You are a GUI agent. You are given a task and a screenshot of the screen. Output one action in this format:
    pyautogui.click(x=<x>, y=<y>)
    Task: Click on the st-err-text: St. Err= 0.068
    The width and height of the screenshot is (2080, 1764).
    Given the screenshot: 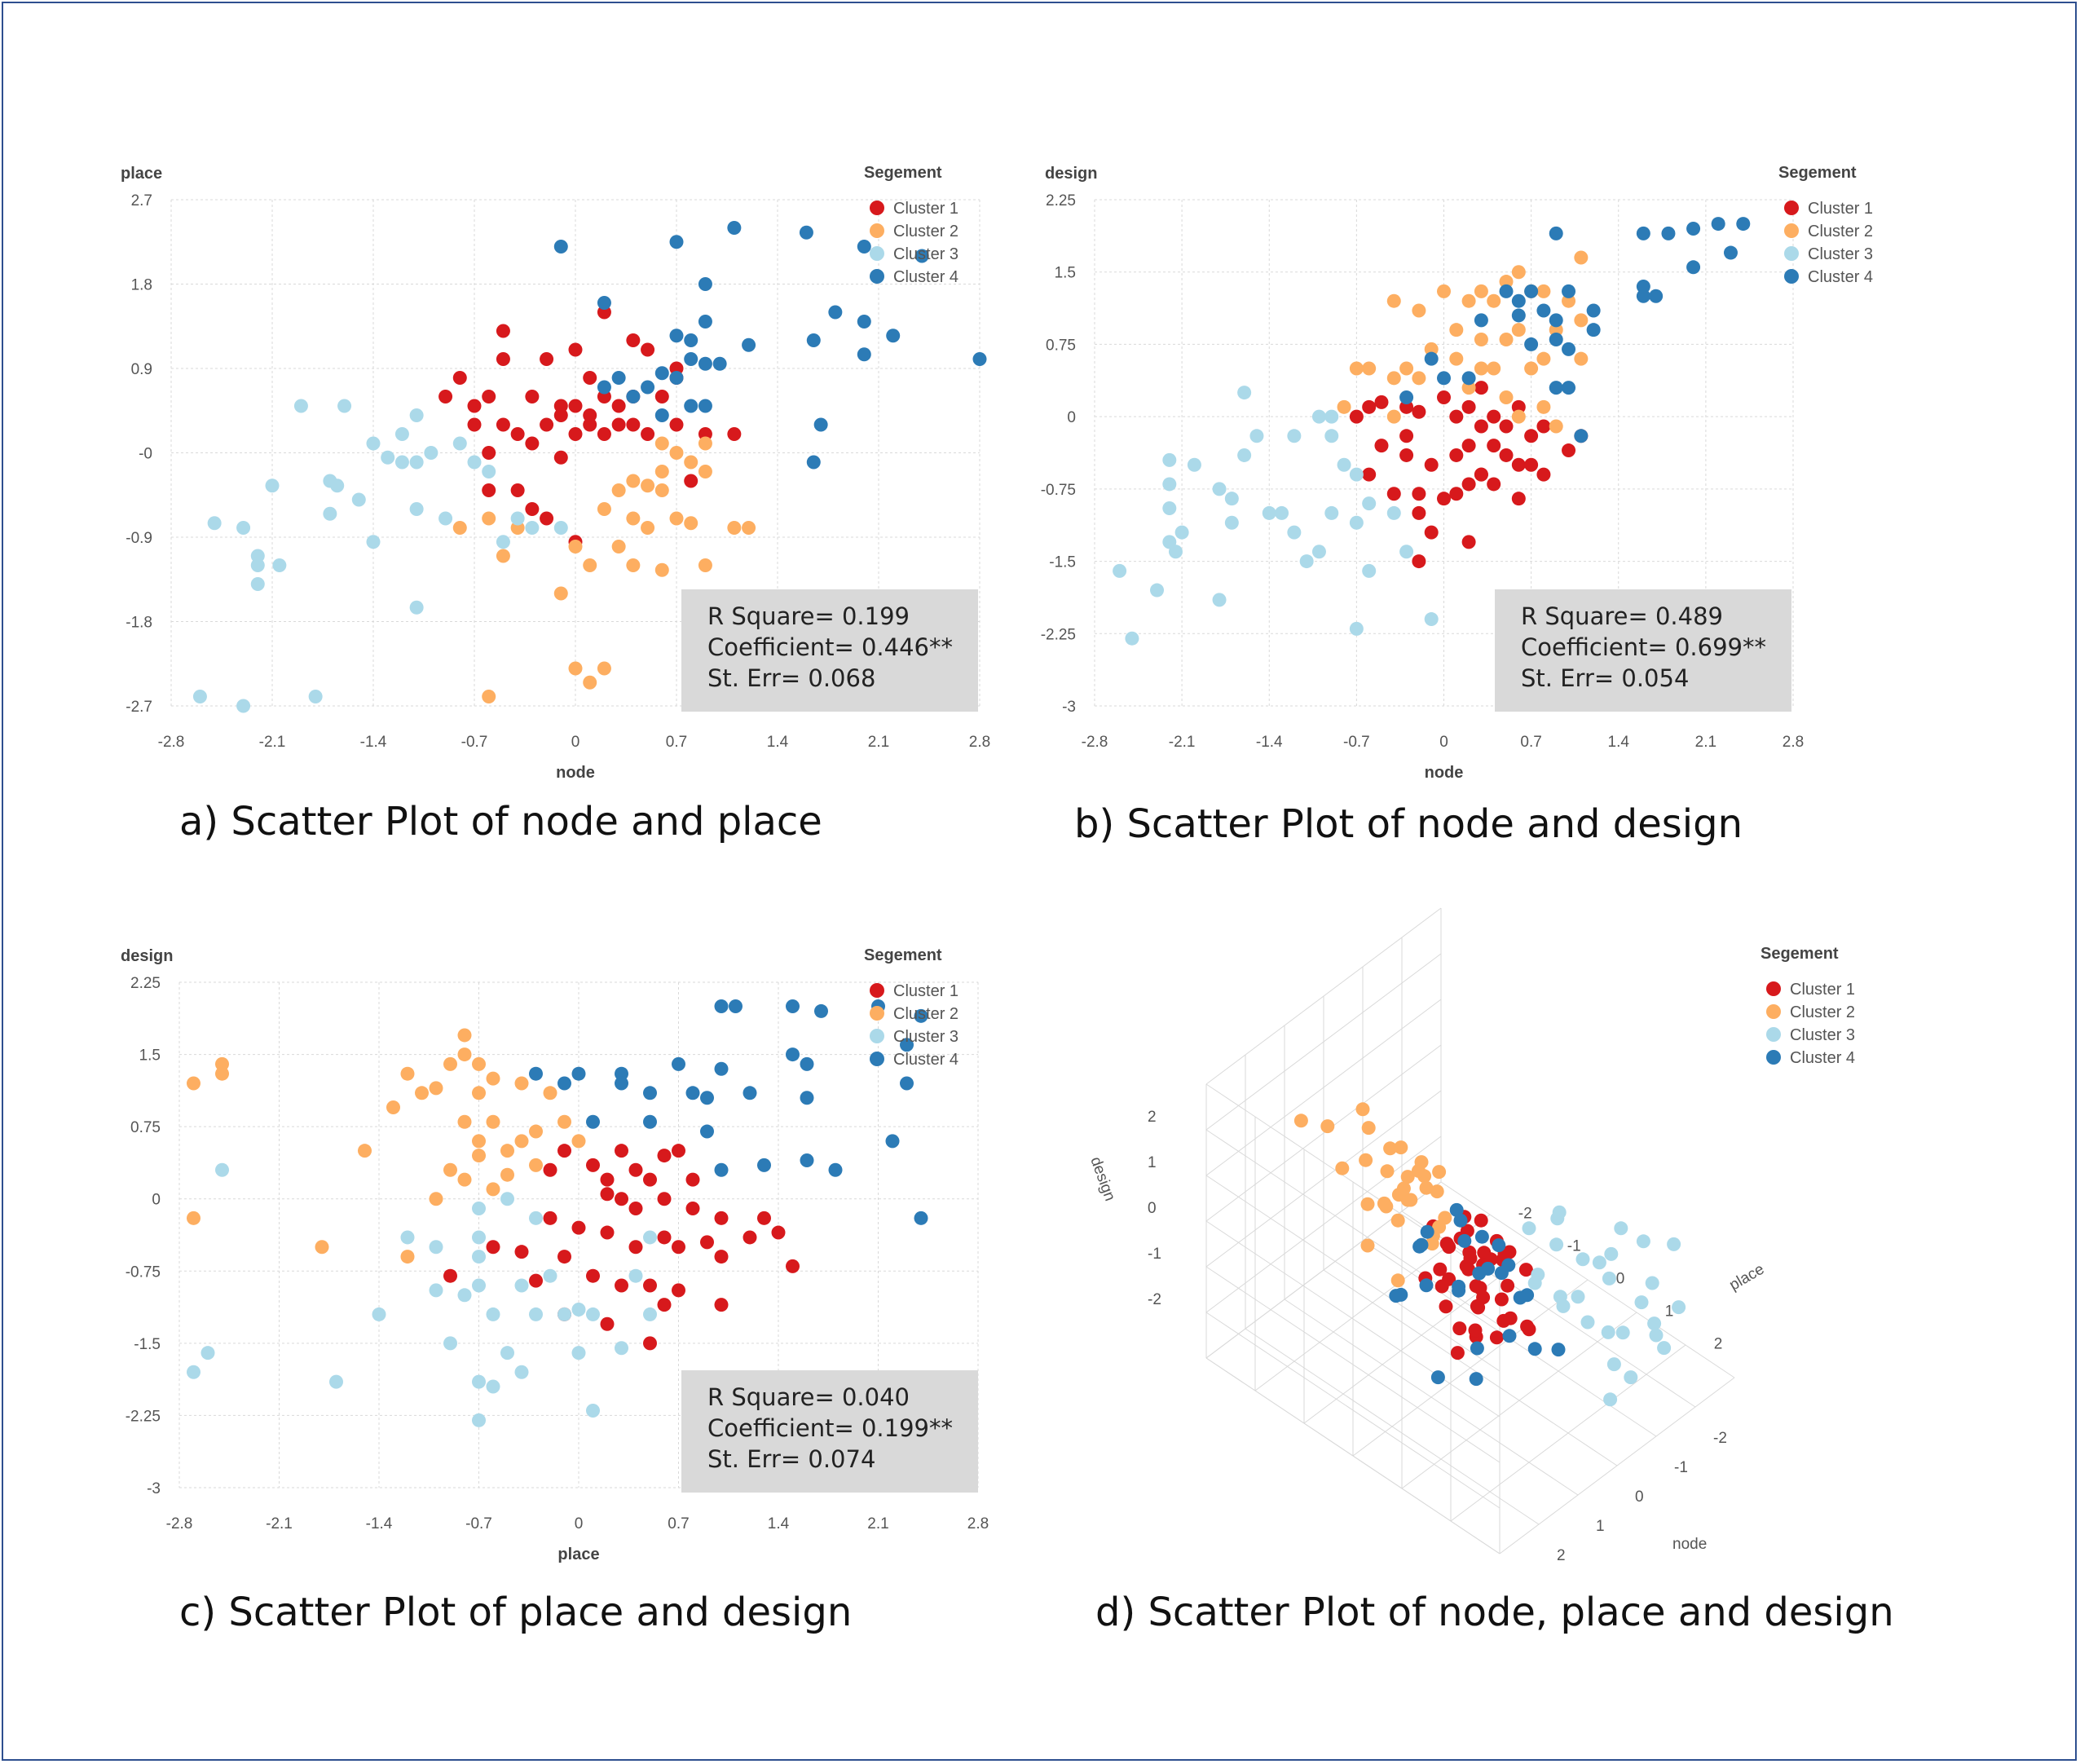 What is the action you would take?
    pyautogui.click(x=792, y=678)
    